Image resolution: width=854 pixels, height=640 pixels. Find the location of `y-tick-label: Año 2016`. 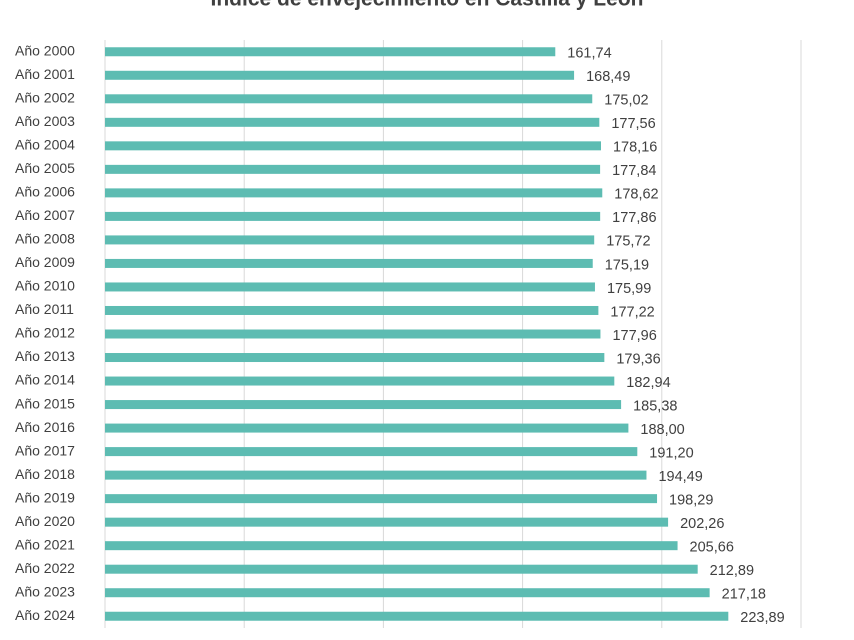

y-tick-label: Año 2016 is located at coordinates (45, 427).